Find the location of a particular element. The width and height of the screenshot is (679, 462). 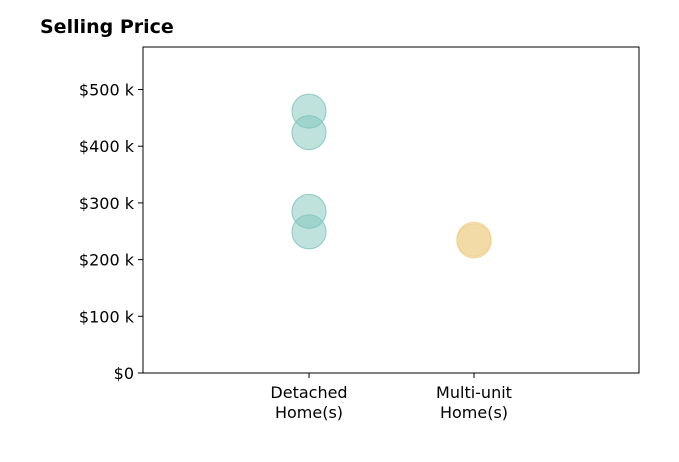

y-tick-label: $400 k is located at coordinates (107, 146).